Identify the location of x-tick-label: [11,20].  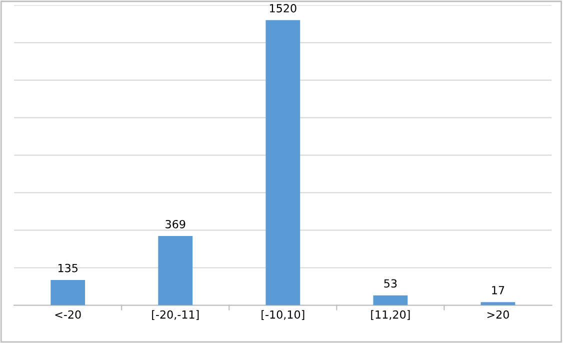
(390, 315).